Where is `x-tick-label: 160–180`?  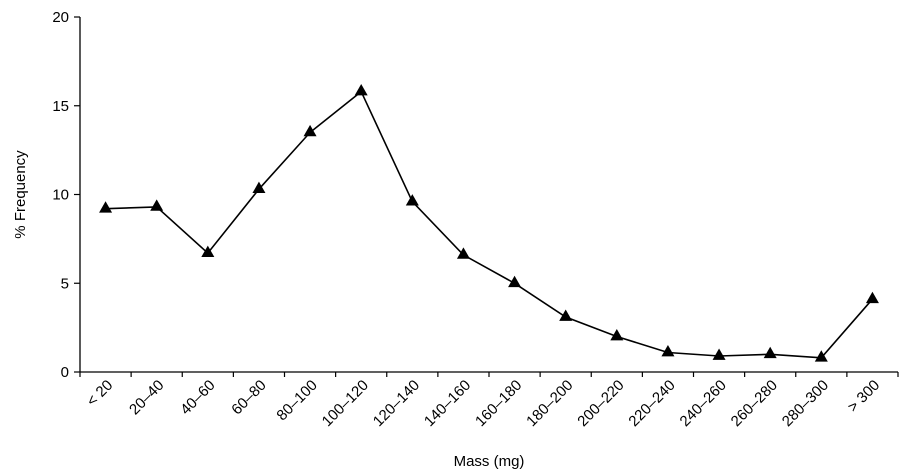 x-tick-label: 160–180 is located at coordinates (498, 403).